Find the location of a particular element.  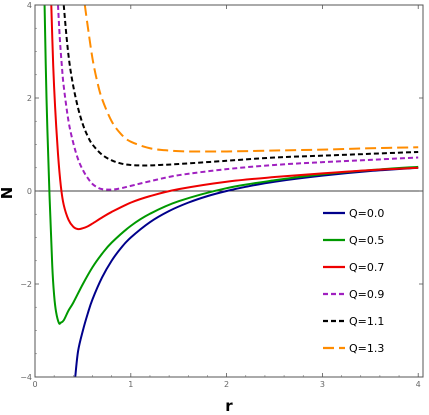

legend-label: Q=1.1 is located at coordinates (366, 321).